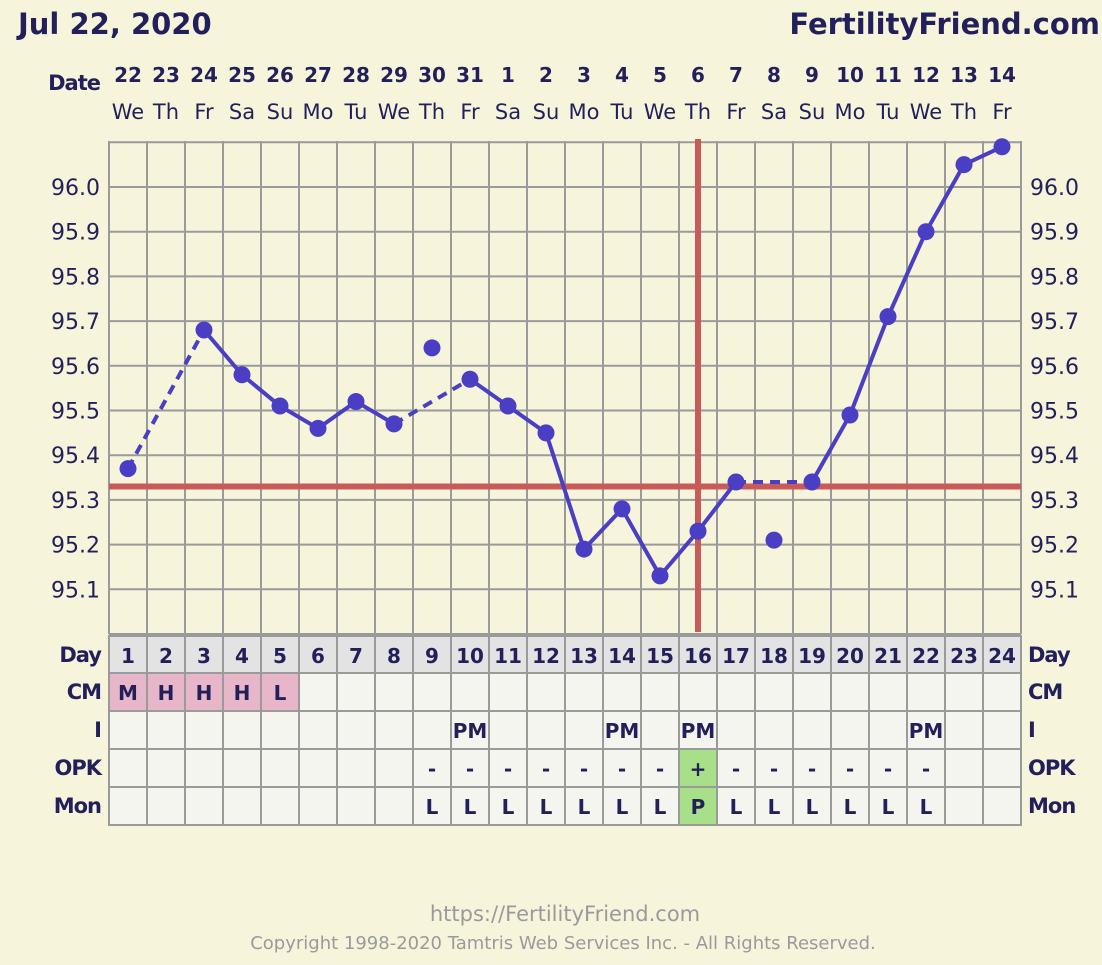 Image resolution: width=1102 pixels, height=965 pixels. What do you see at coordinates (660, 75) in the screenshot?
I see `date-label: 5` at bounding box center [660, 75].